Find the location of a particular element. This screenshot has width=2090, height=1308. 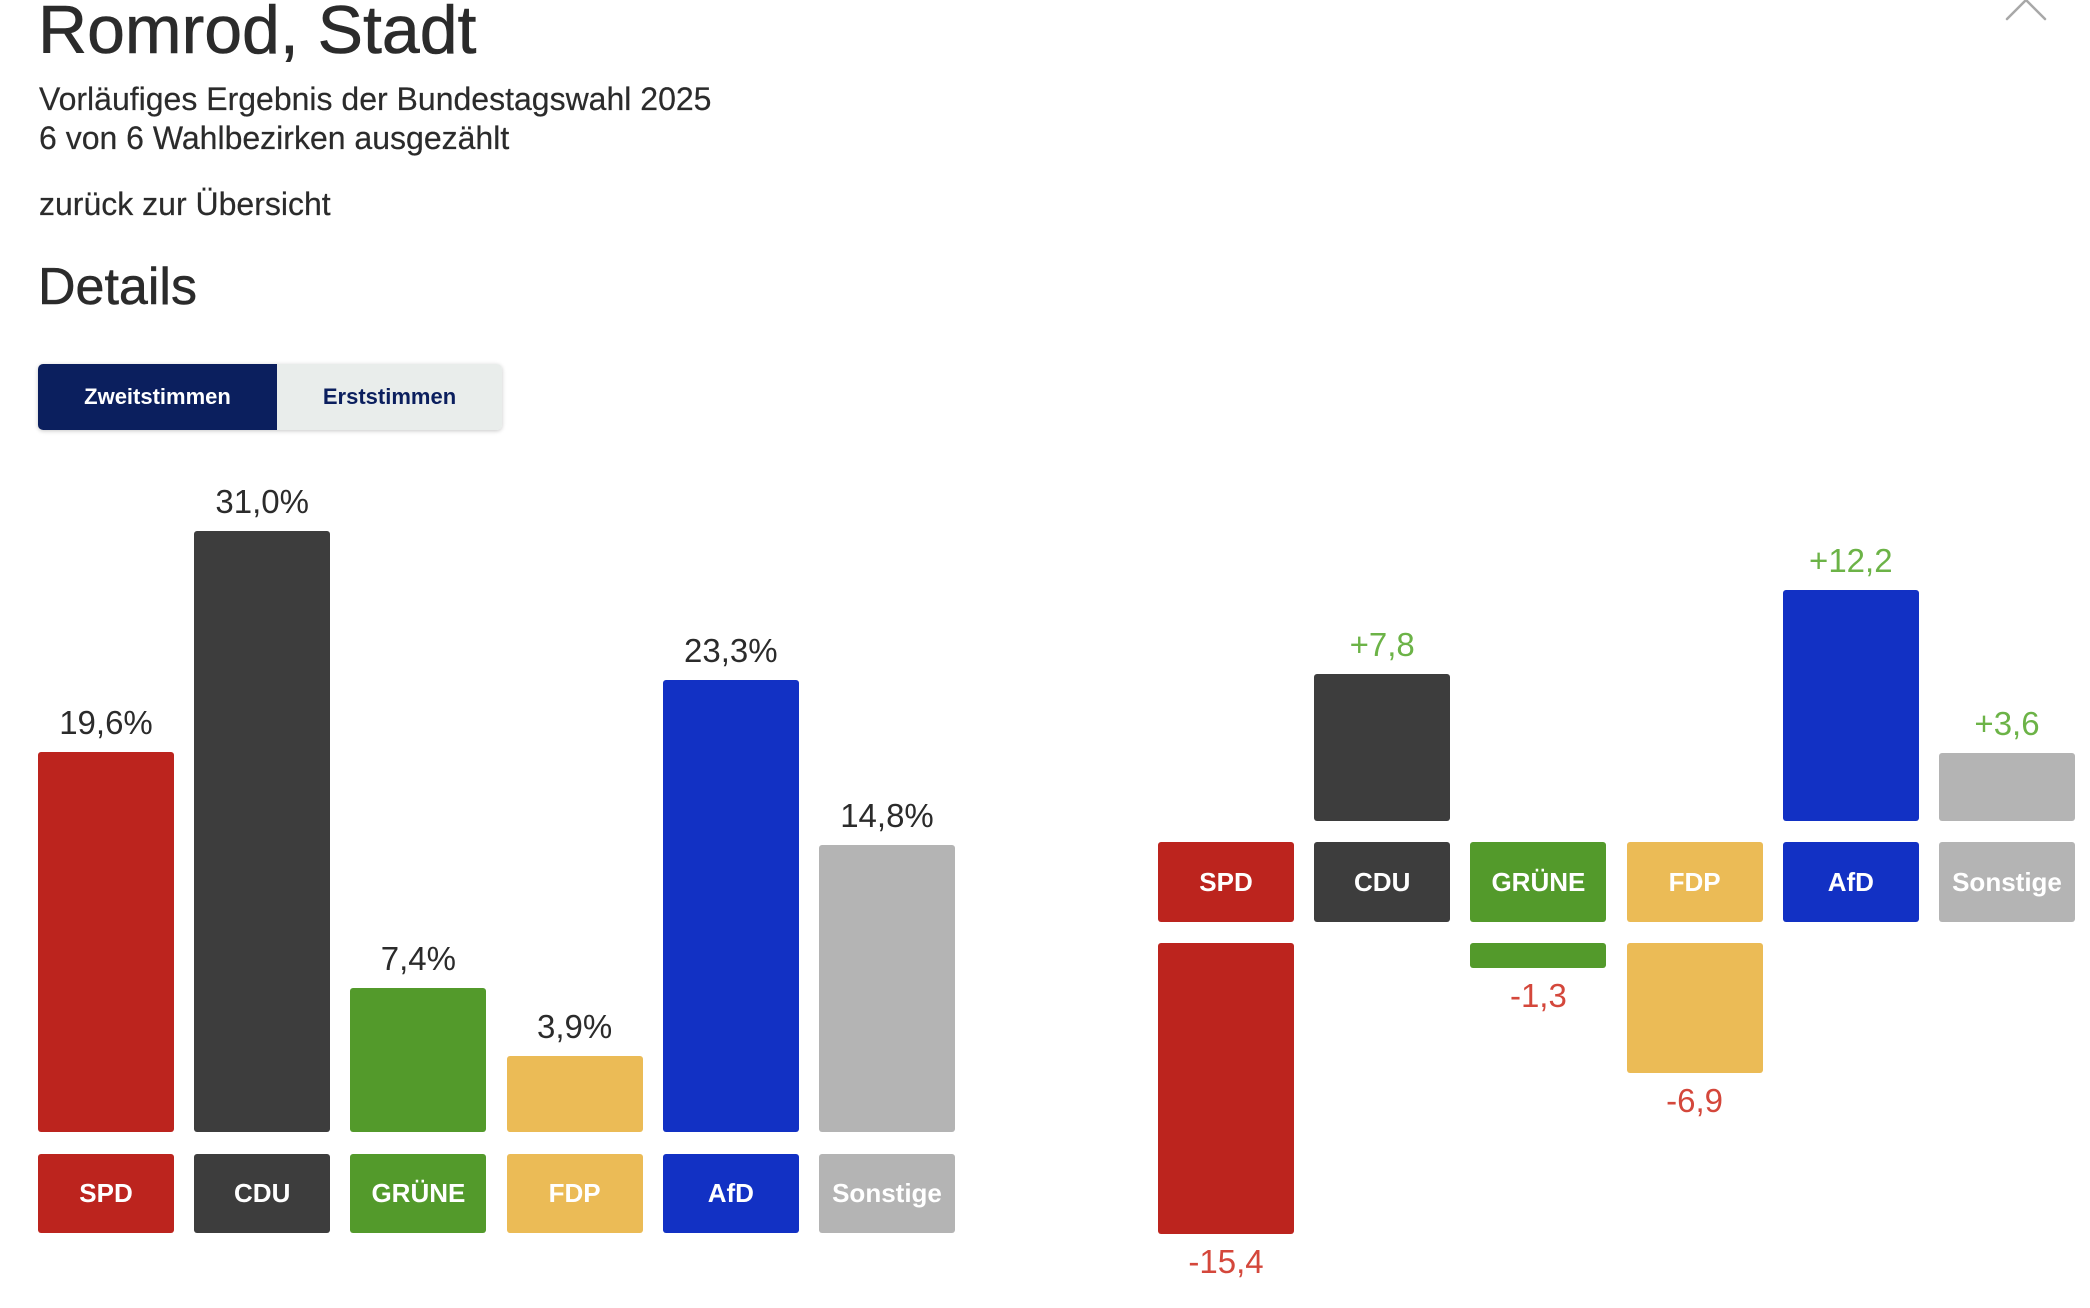

share-bar-afd is located at coordinates (730, 905).